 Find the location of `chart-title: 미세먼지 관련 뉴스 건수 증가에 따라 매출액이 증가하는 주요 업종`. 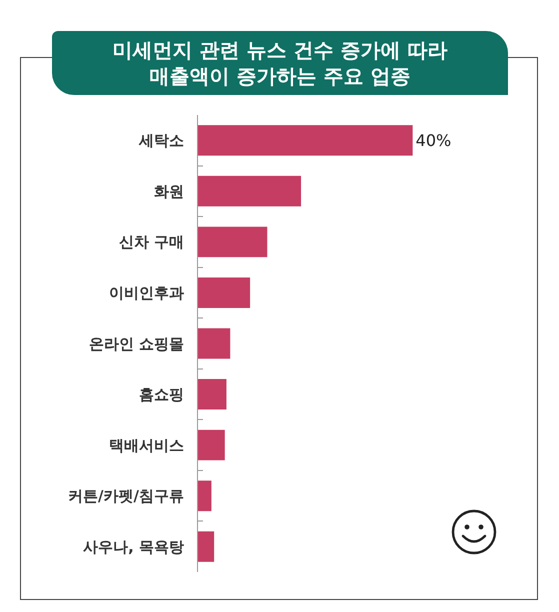

chart-title: 미세먼지 관련 뉴스 건수 증가에 따라 매출액이 증가하는 주요 업종 is located at coordinates (280, 63).